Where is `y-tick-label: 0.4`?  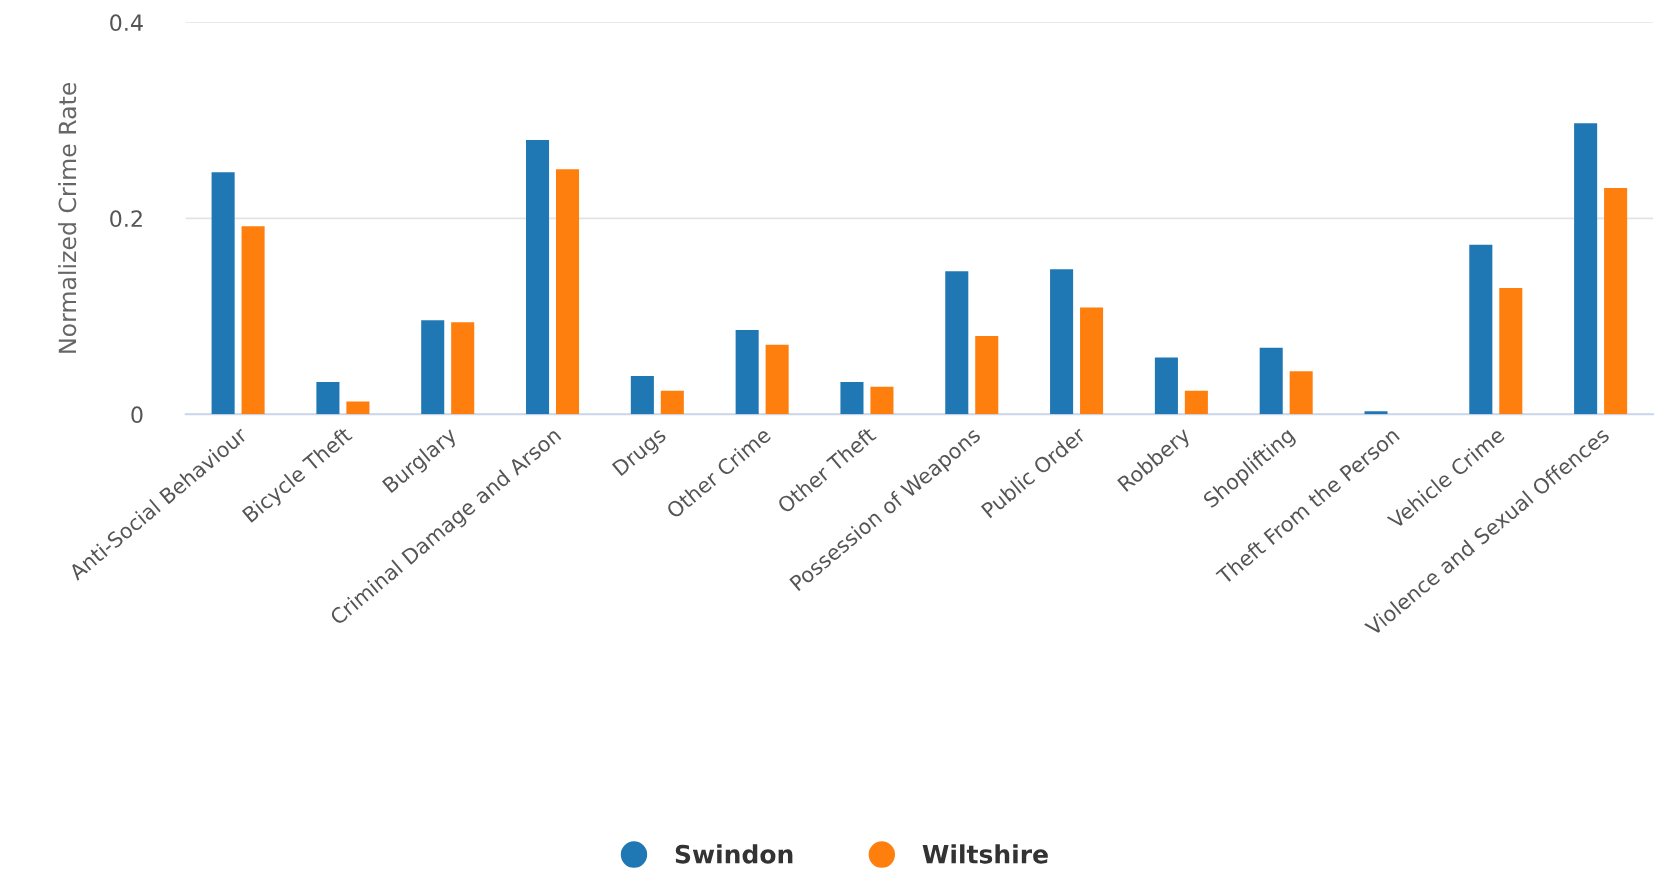 y-tick-label: 0.4 is located at coordinates (126, 23).